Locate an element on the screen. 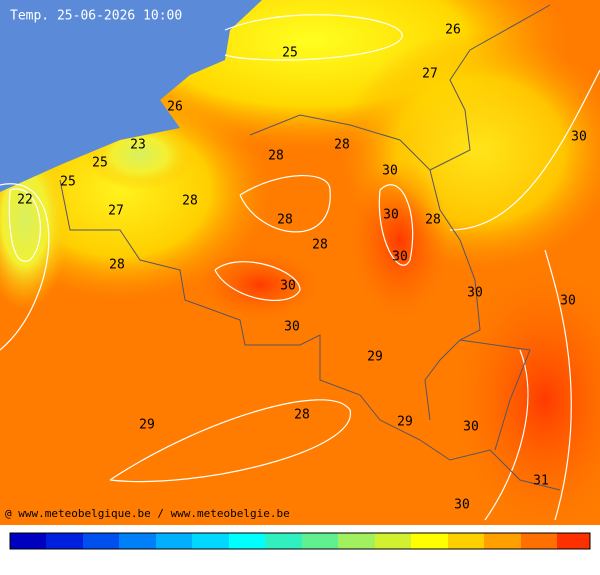  color-scale is located at coordinates (300, 541).